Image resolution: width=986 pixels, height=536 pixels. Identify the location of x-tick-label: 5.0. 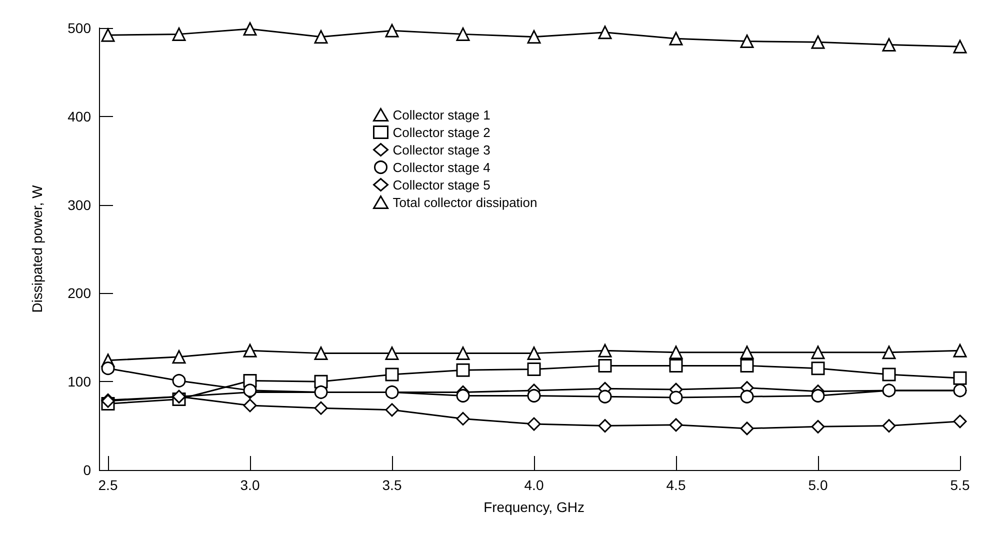
(818, 485).